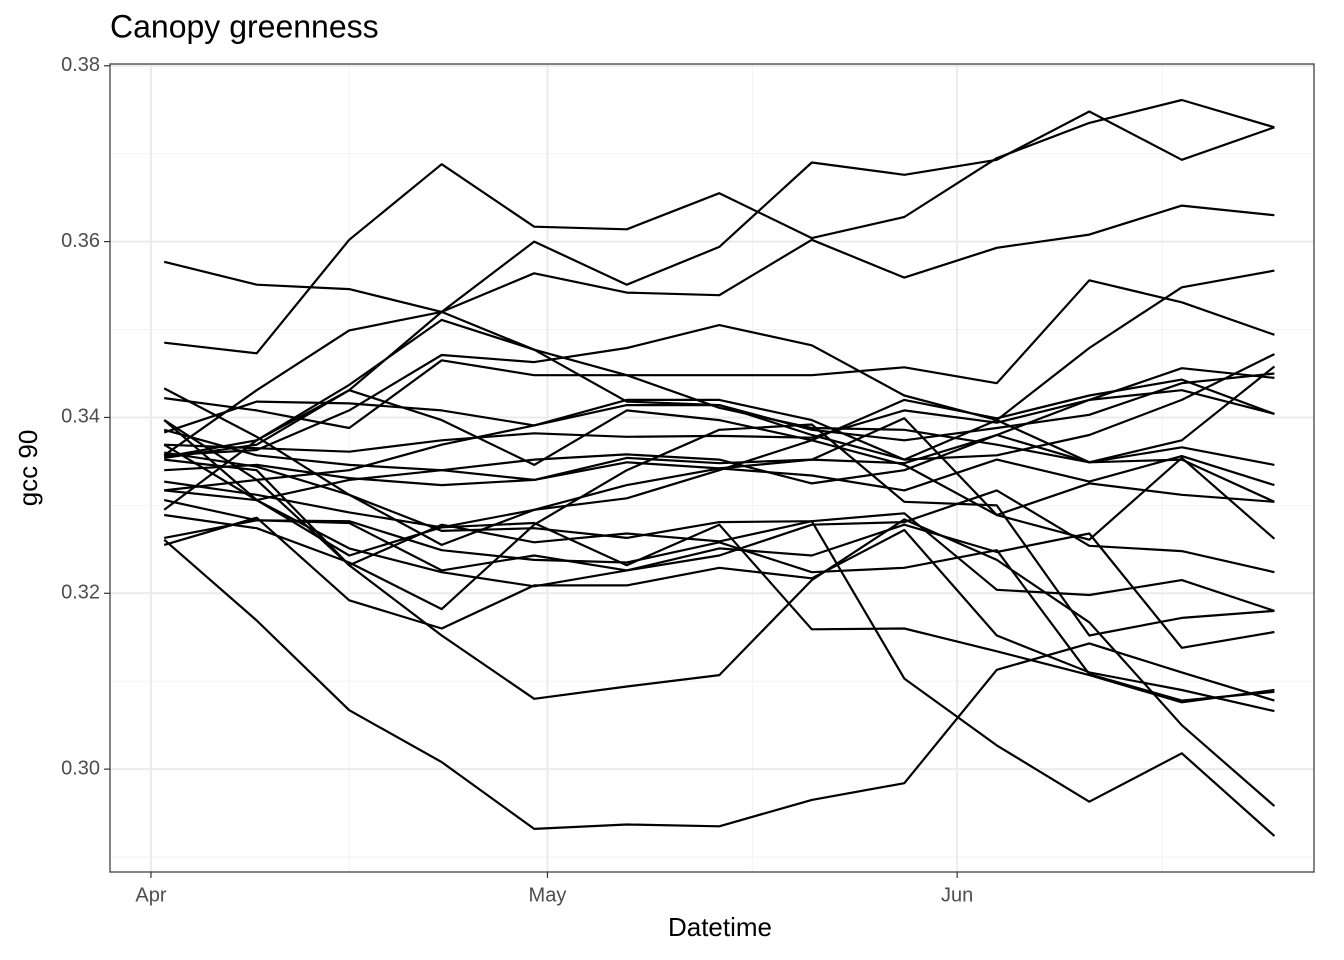 The height and width of the screenshot is (960, 1344). I want to click on y-tick-label: 0.30, so click(80, 768).